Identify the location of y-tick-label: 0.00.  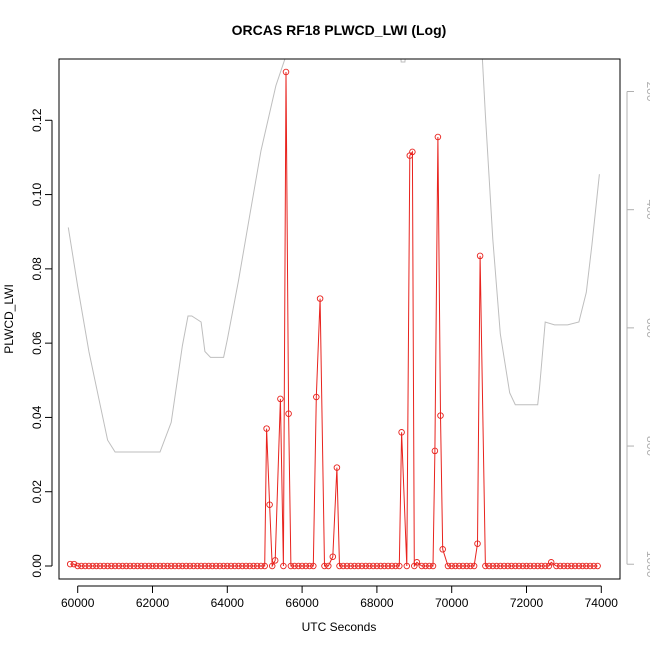
(37, 566).